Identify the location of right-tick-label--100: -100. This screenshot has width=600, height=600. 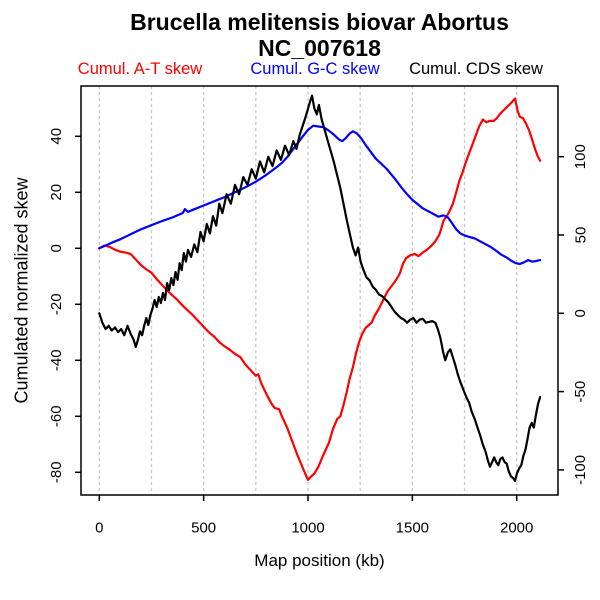
(580, 470).